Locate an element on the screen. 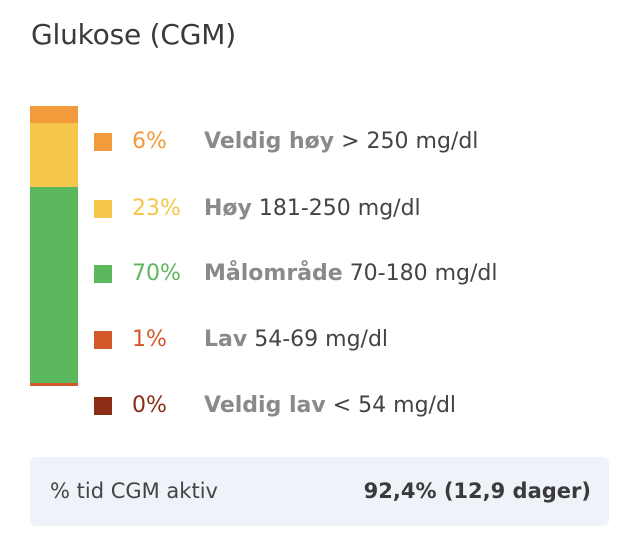 This screenshot has width=624, height=546. range-name: Lav is located at coordinates (226, 339).